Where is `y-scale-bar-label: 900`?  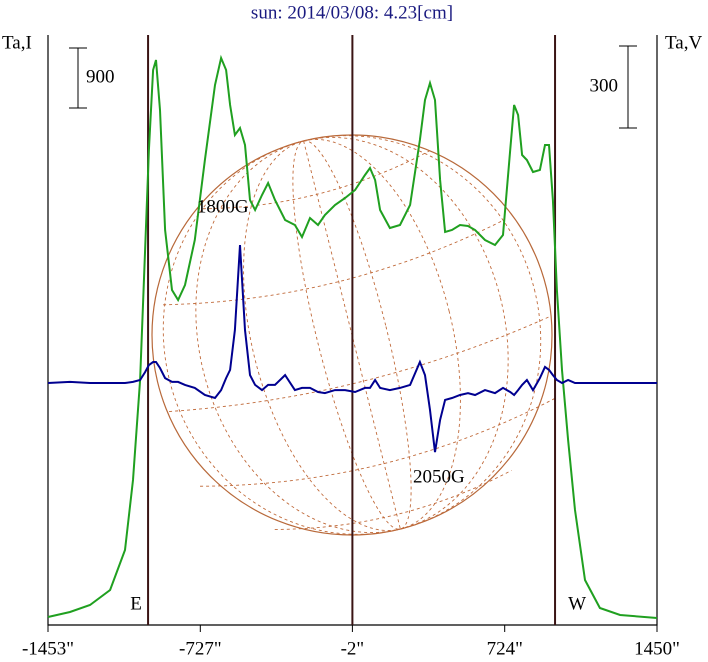 y-scale-bar-label: 900 is located at coordinates (100, 76).